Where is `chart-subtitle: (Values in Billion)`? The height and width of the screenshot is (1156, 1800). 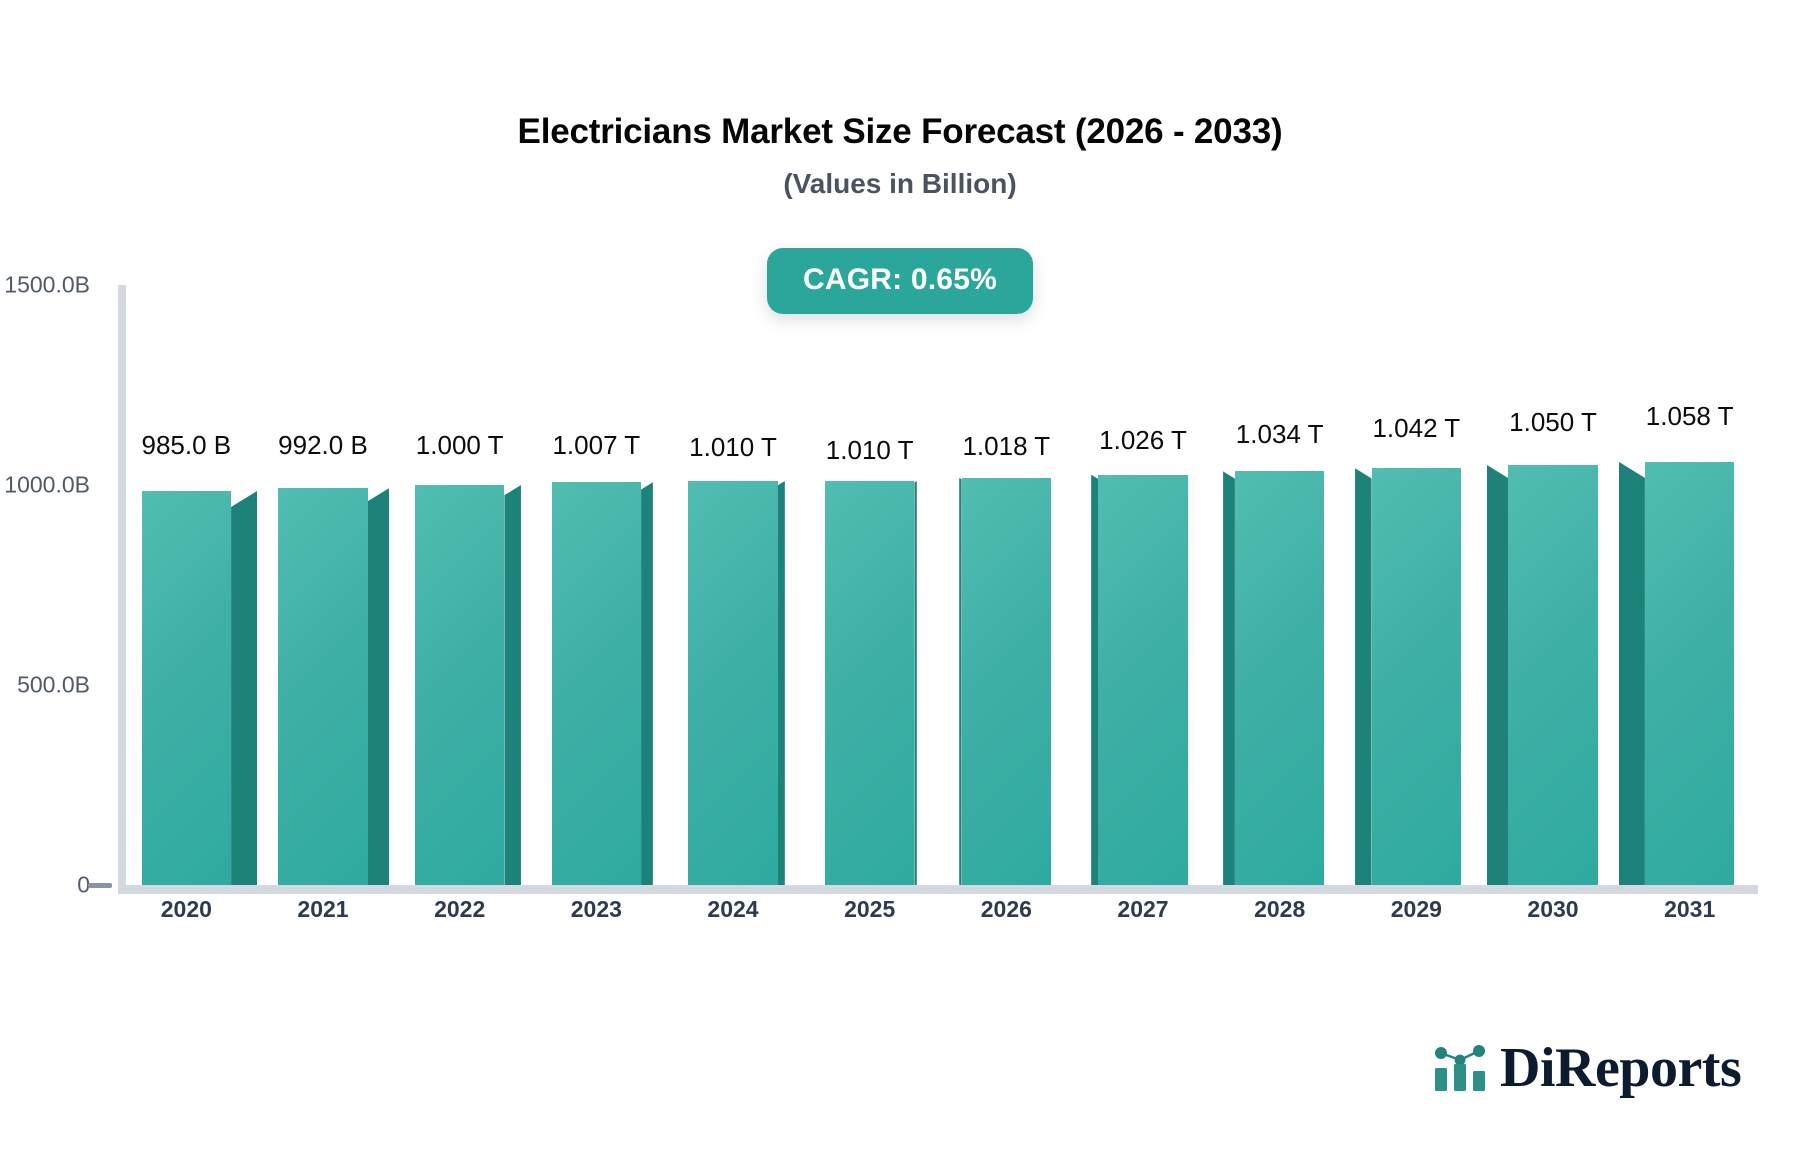 chart-subtitle: (Values in Billion) is located at coordinates (900, 183).